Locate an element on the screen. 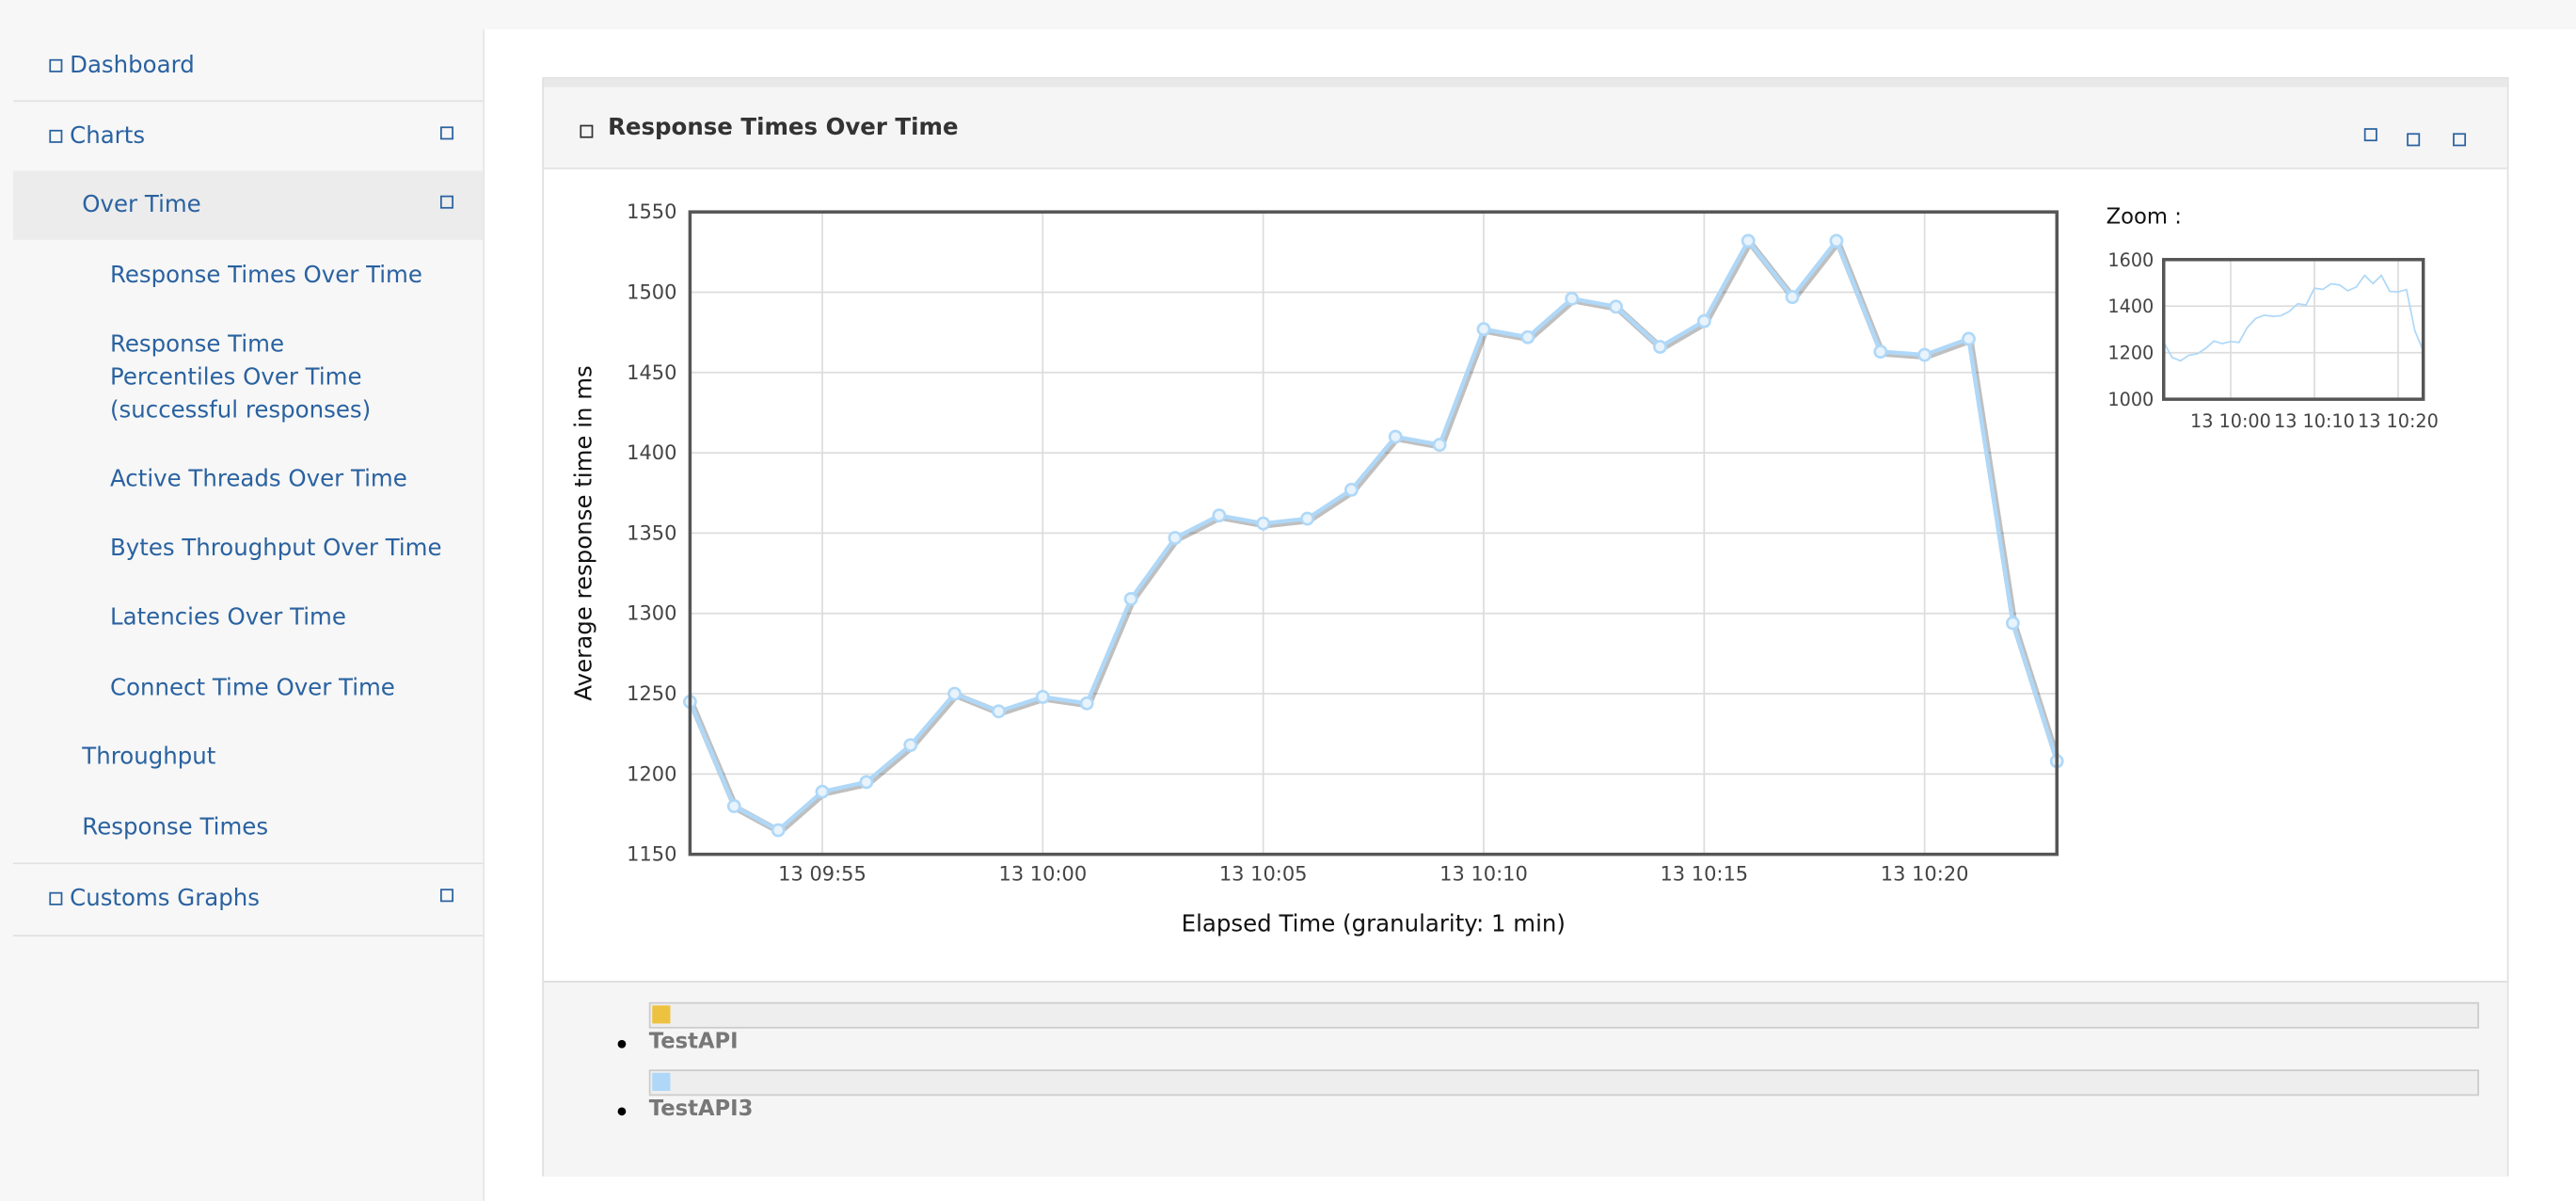 The image size is (2576, 1201). bullet is located at coordinates (622, 1112).